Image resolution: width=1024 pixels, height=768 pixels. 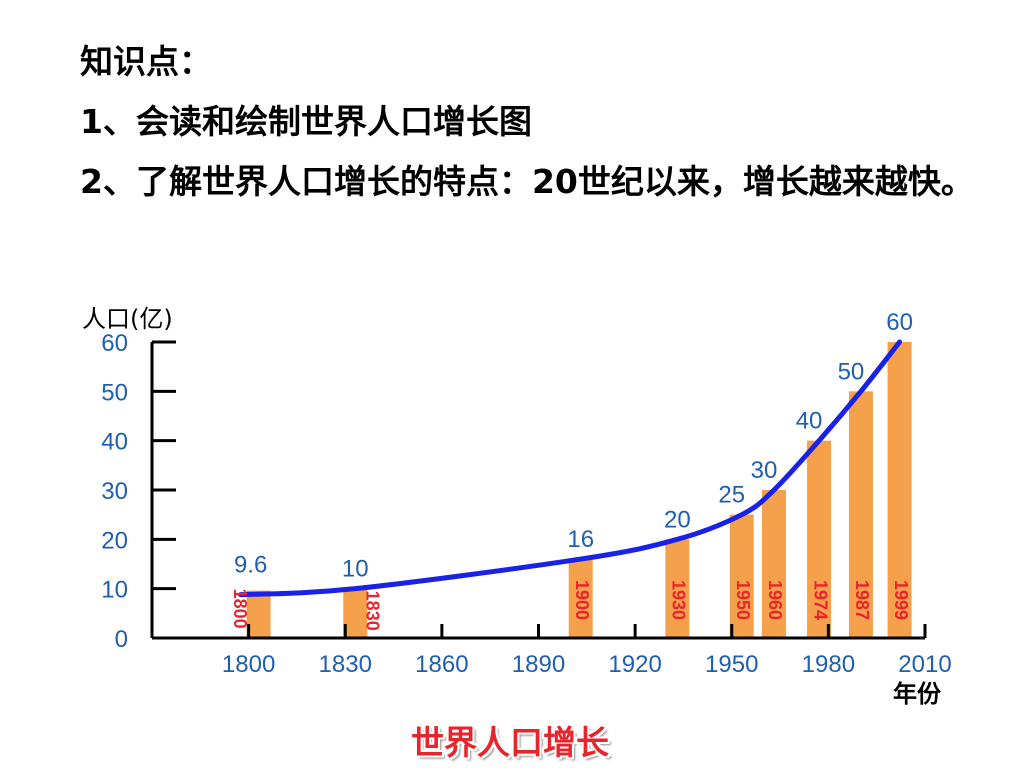 I want to click on value-label-1999: 60, so click(x=899, y=322).